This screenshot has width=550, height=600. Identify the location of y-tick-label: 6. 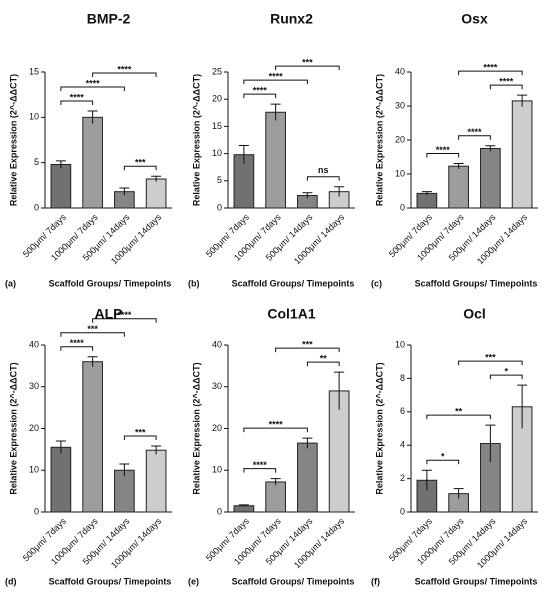
(402, 411).